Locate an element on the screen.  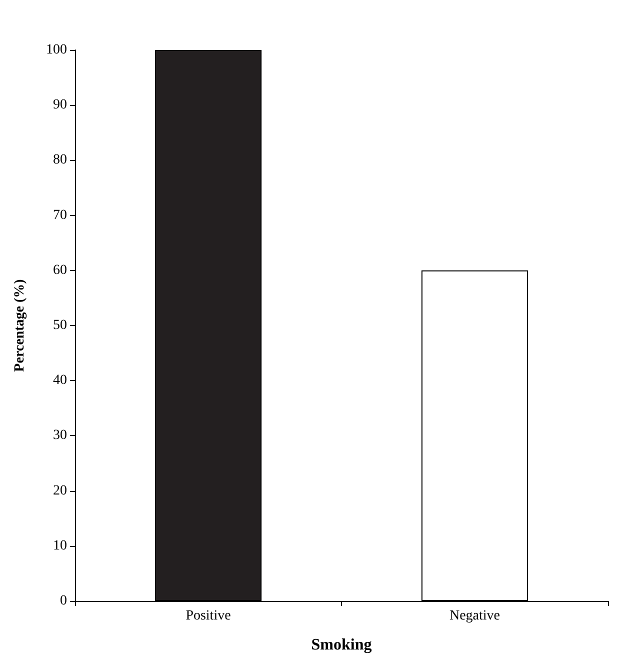
y-tick-label: 50 is located at coordinates (60, 325).